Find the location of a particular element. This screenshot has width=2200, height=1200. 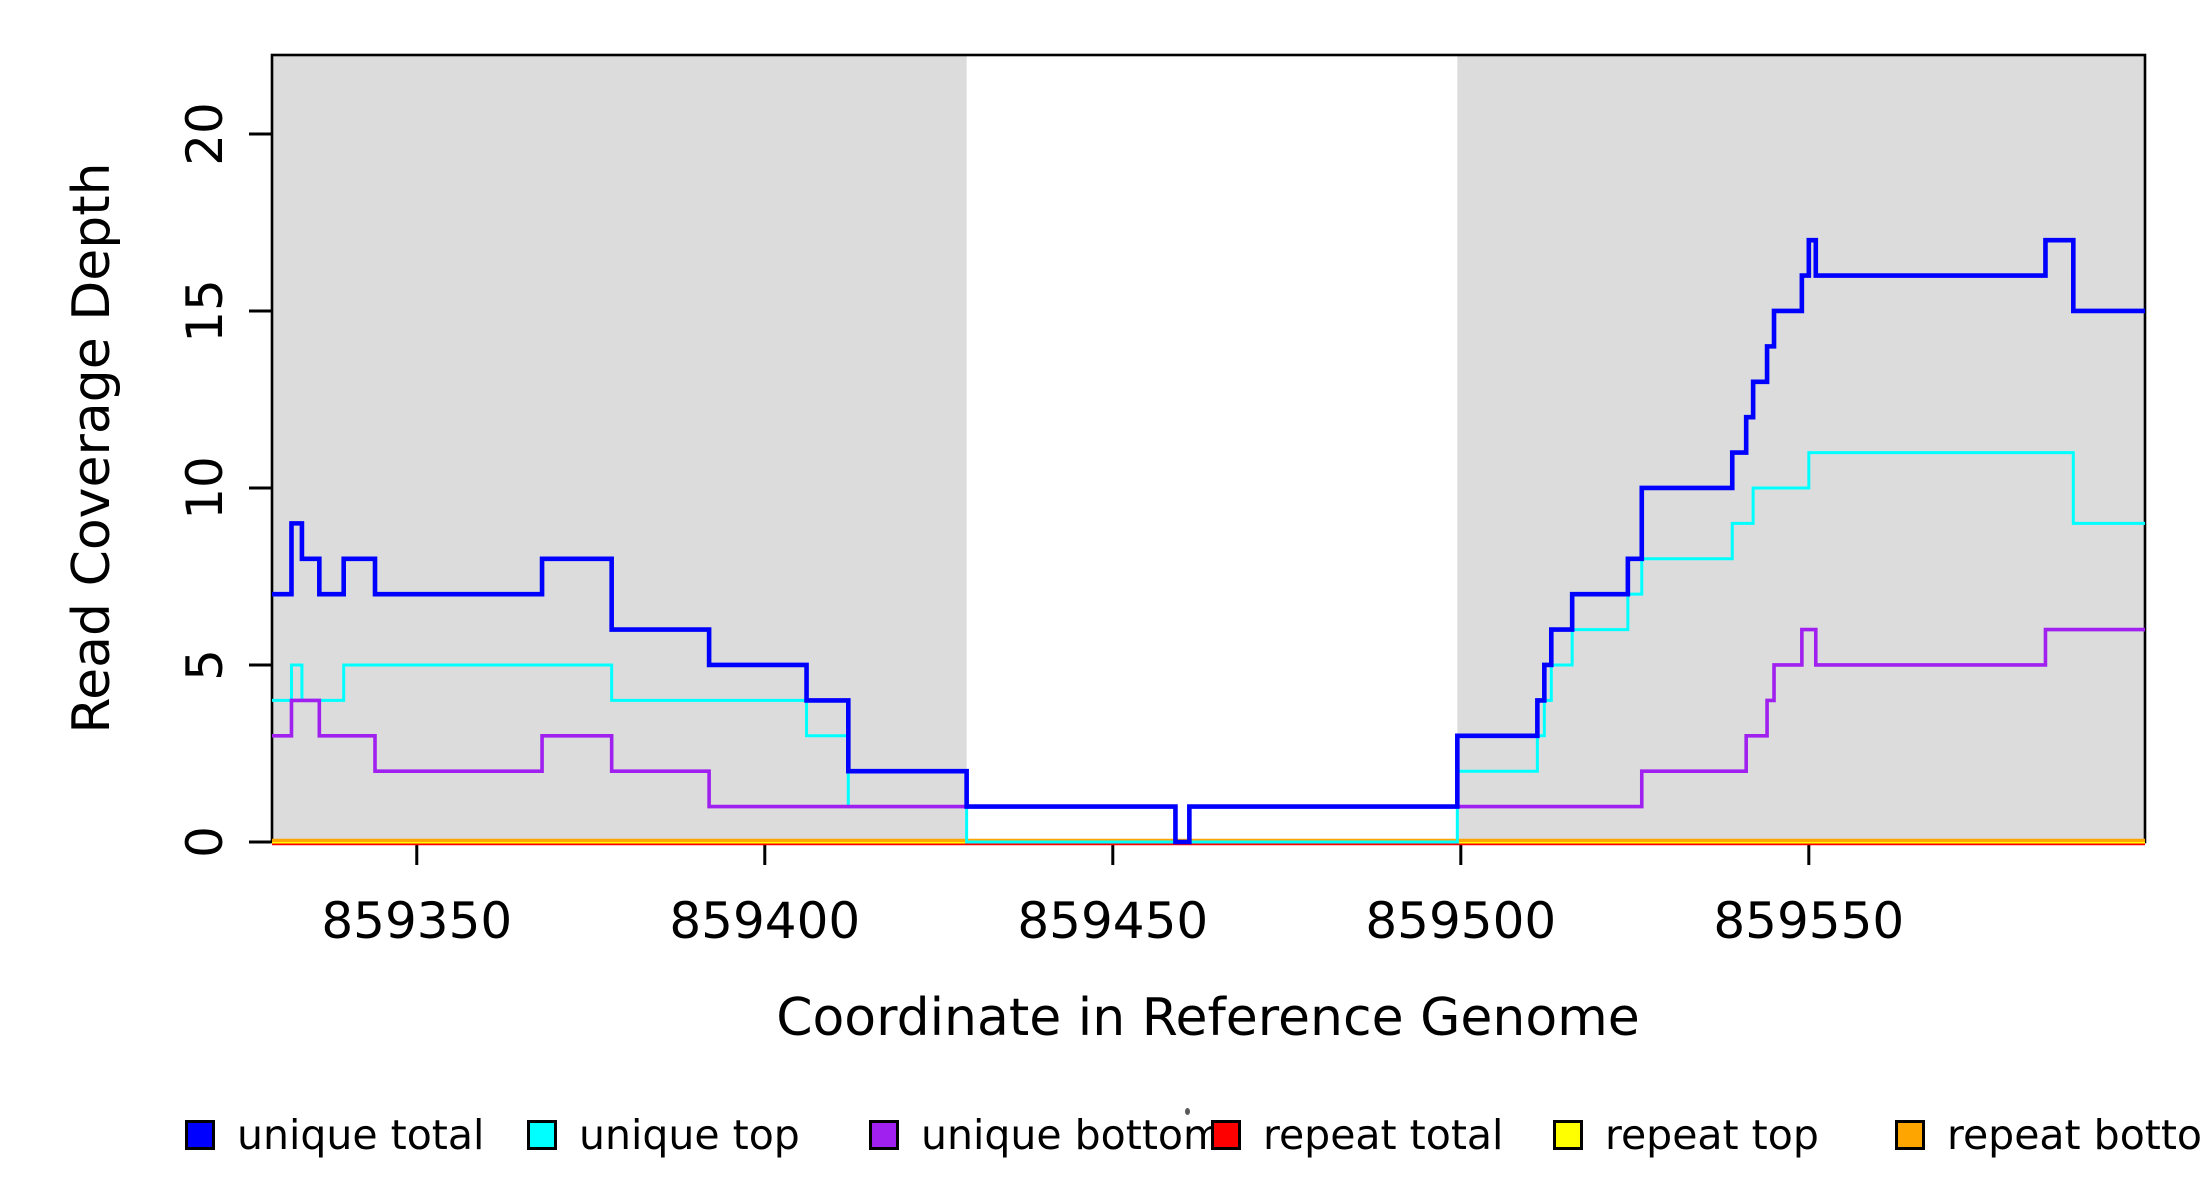

legend-item-unique-top: unique top is located at coordinates (663, 1135).